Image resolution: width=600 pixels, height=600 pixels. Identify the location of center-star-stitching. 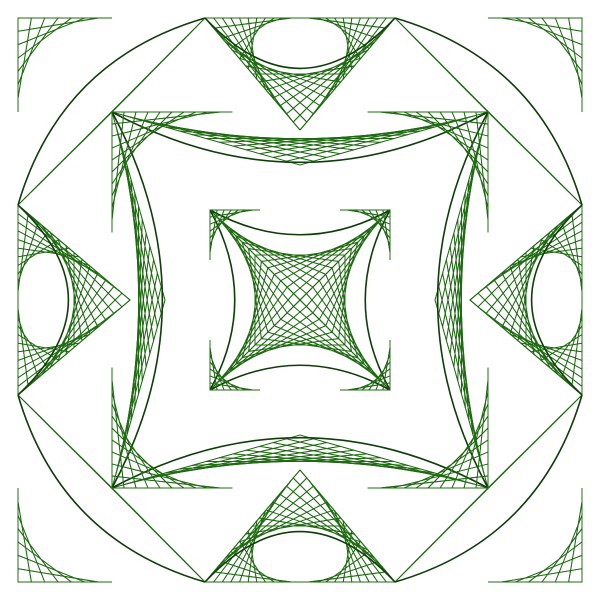
(300, 300).